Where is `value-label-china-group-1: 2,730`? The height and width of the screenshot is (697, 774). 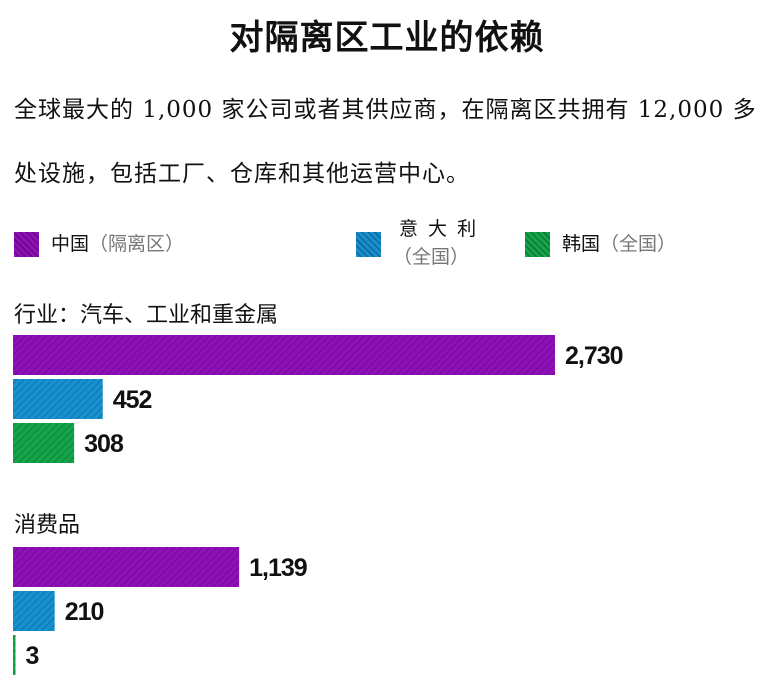 value-label-china-group-1: 2,730 is located at coordinates (594, 356).